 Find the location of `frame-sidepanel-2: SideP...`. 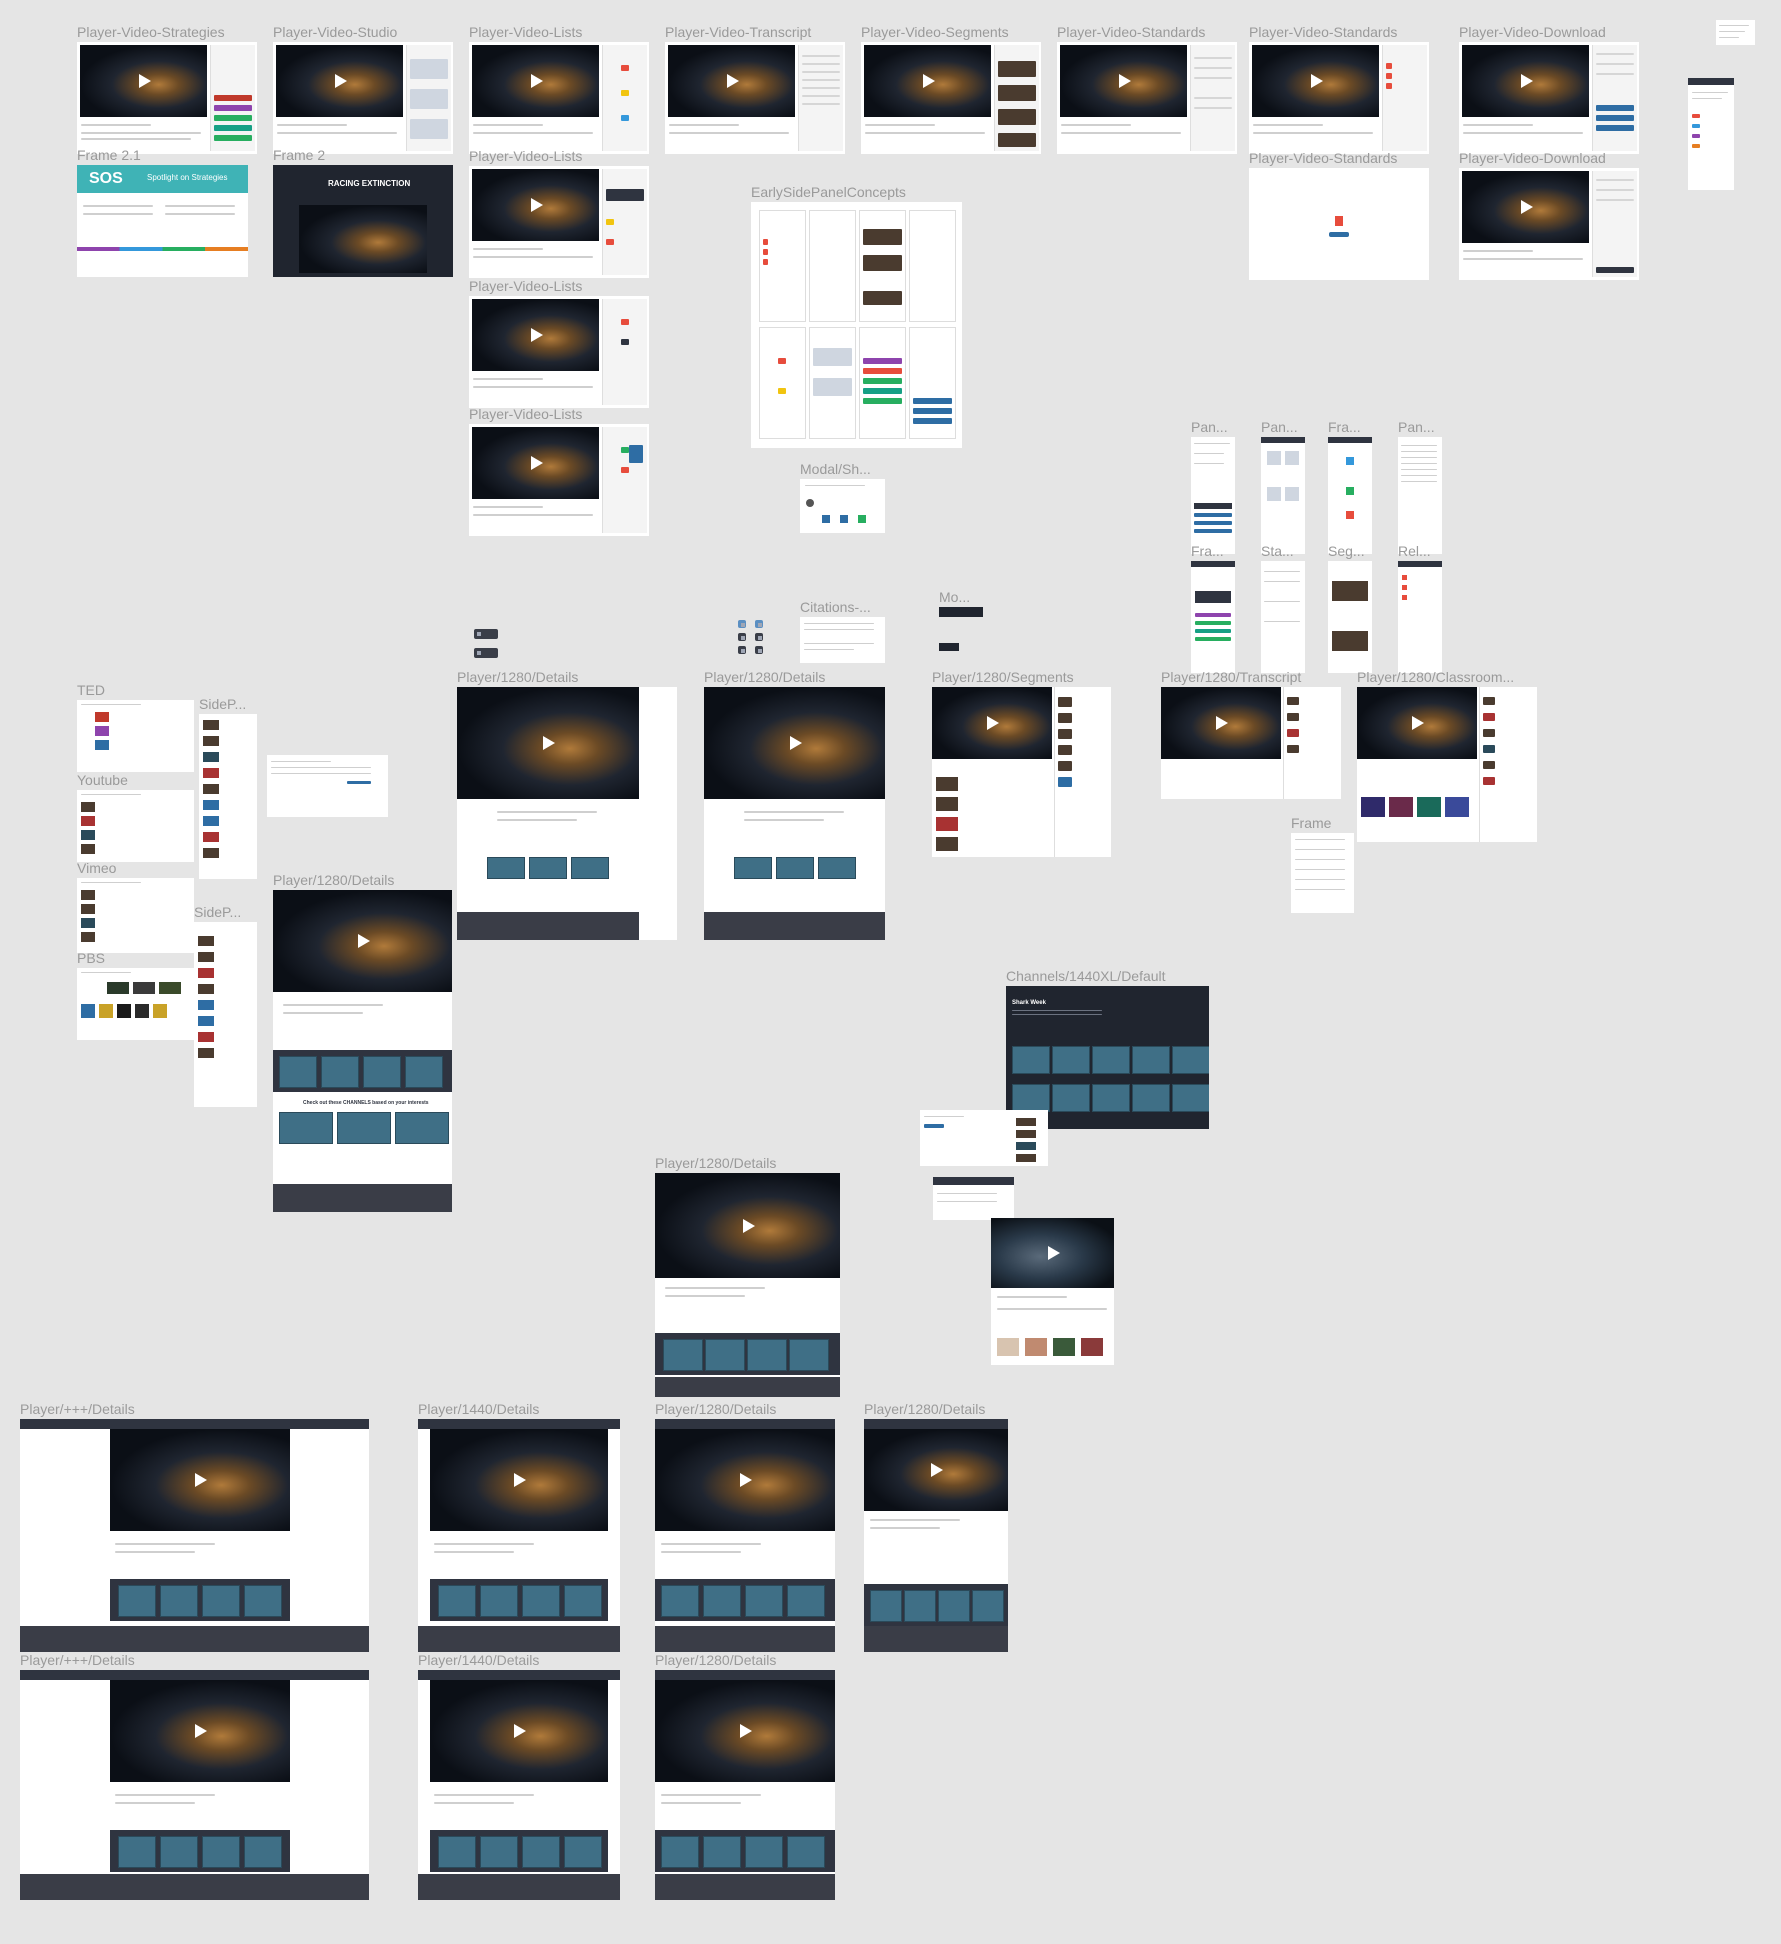

frame-sidepanel-2: SideP... is located at coordinates (225, 1005).